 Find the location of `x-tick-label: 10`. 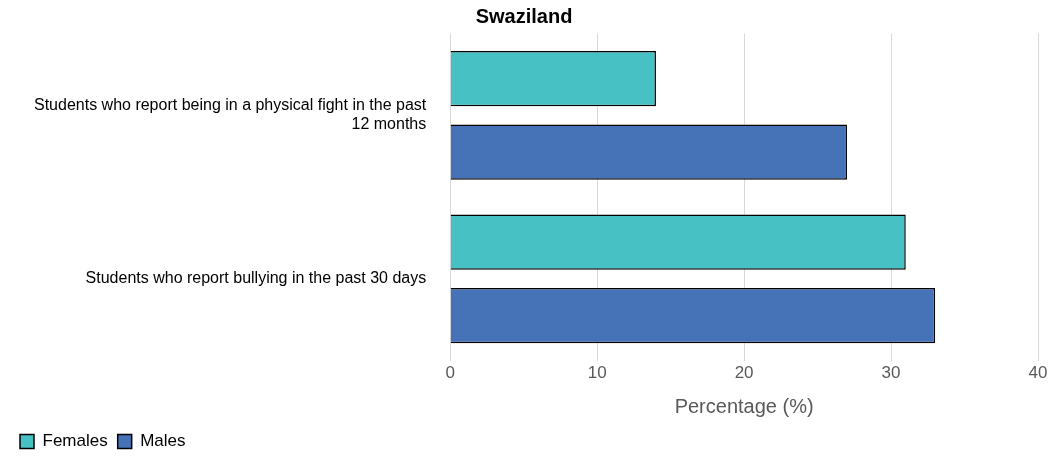

x-tick-label: 10 is located at coordinates (597, 373).